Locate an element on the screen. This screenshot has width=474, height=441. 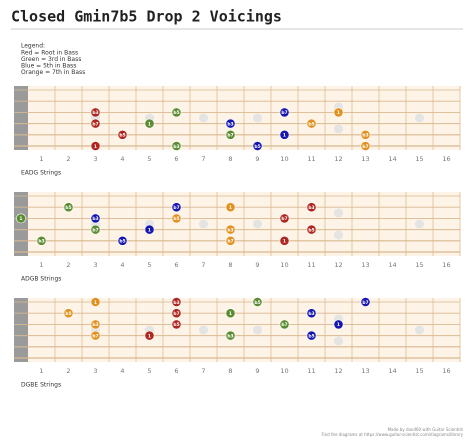
legend-item: Orange = 7th in Bass is located at coordinates (53, 72).